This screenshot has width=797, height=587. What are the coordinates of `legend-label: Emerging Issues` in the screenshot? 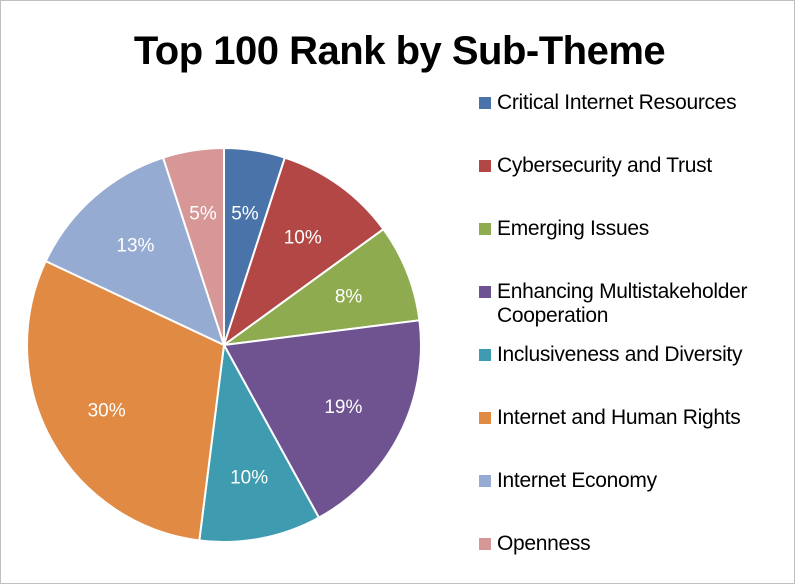 It's located at (573, 228).